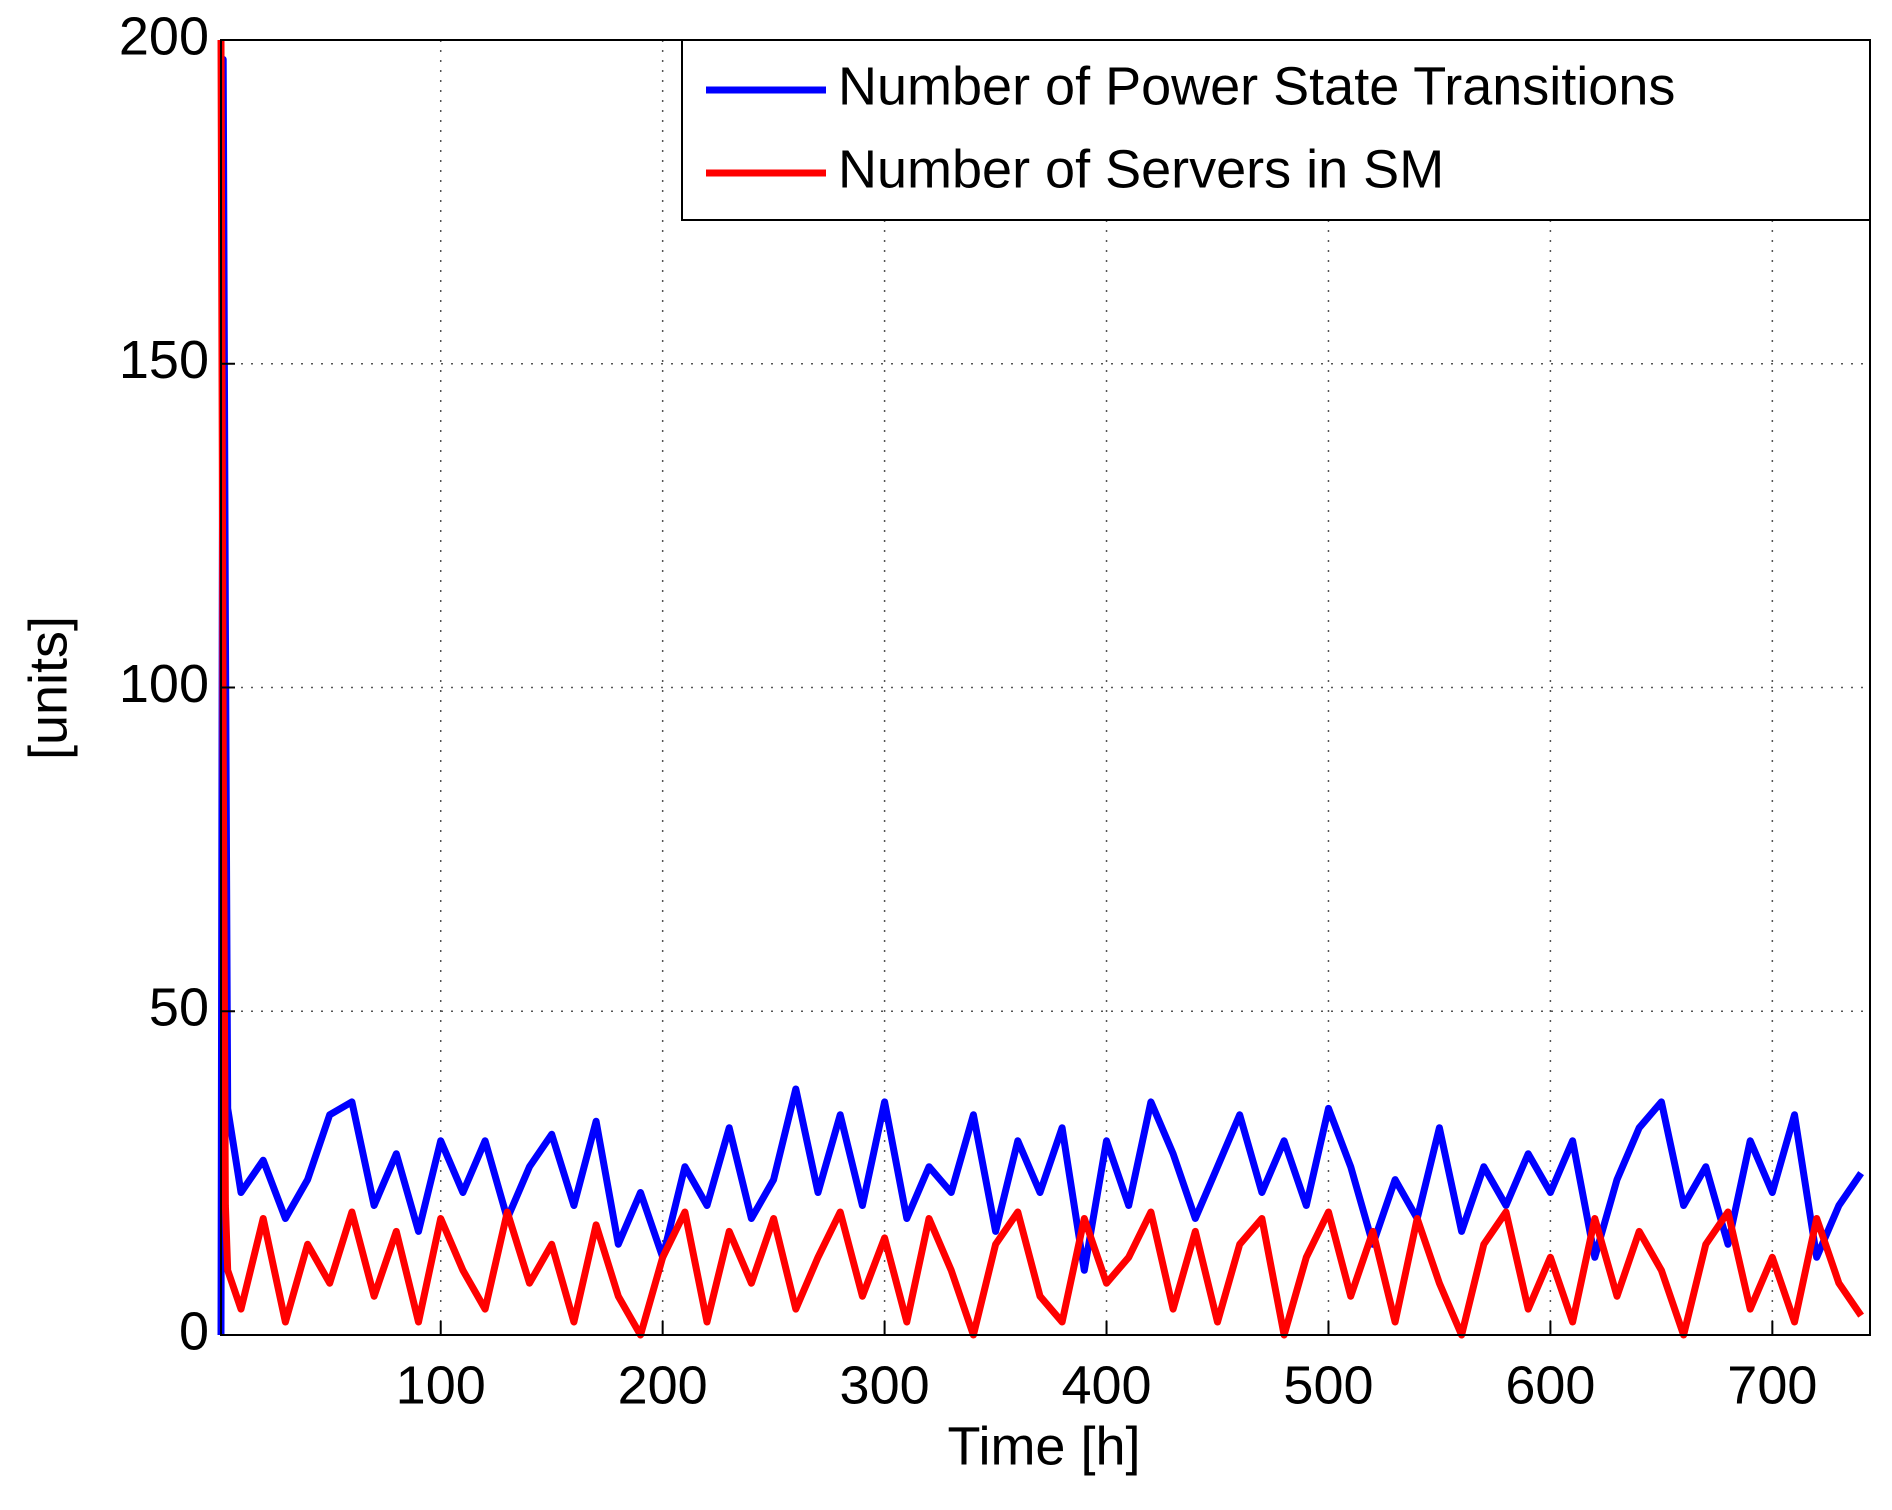 The image size is (1892, 1510). Describe the element at coordinates (164, 360) in the screenshot. I see `y-tick-label: 150` at that location.